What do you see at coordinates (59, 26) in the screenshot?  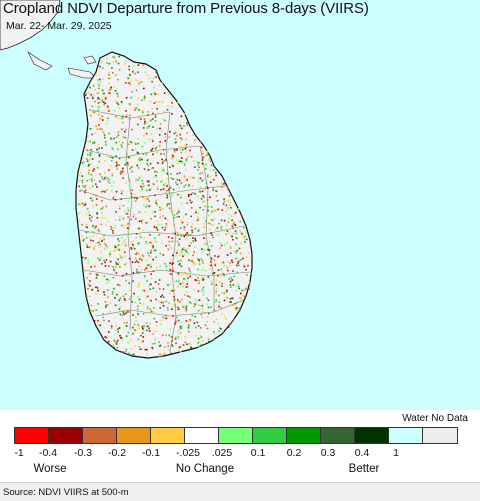 I see `date-range: Mar. 22- Mar. 29, 2025` at bounding box center [59, 26].